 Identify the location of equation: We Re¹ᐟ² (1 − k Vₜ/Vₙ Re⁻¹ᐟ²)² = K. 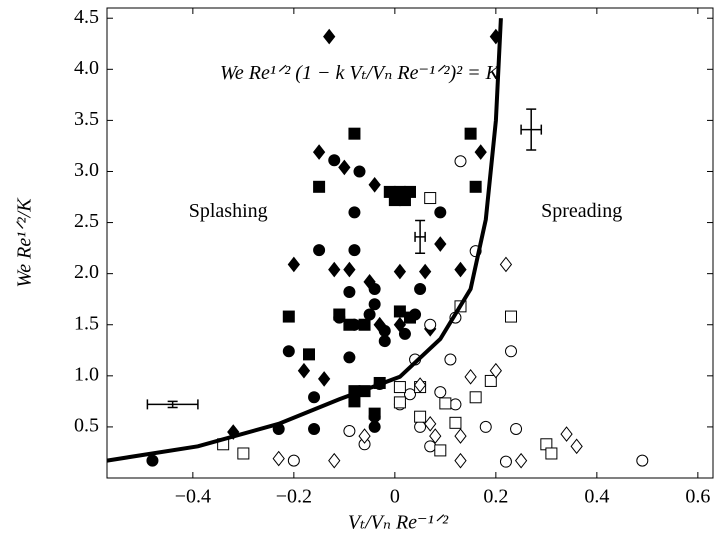
(360, 73).